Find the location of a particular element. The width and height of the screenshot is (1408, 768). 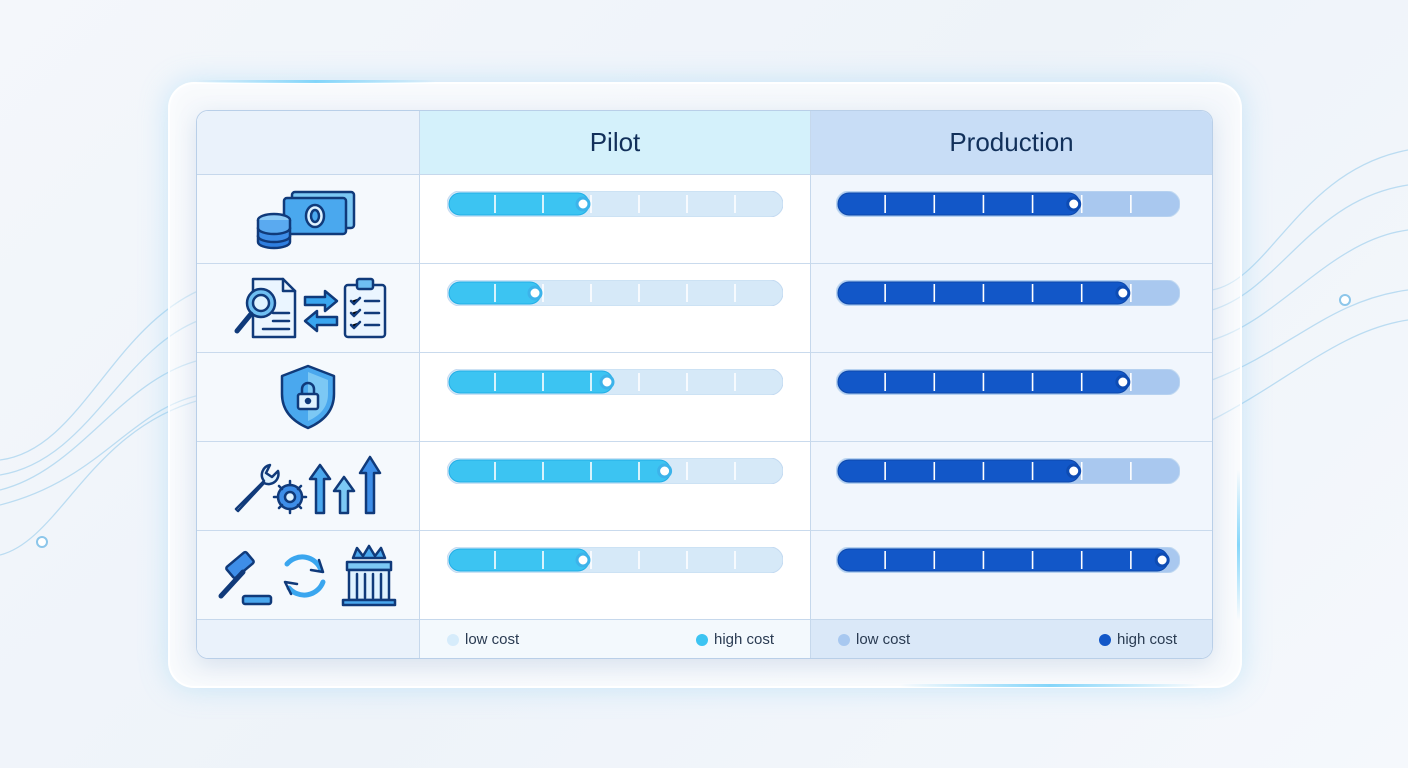

production-header: Production is located at coordinates (1011, 143).